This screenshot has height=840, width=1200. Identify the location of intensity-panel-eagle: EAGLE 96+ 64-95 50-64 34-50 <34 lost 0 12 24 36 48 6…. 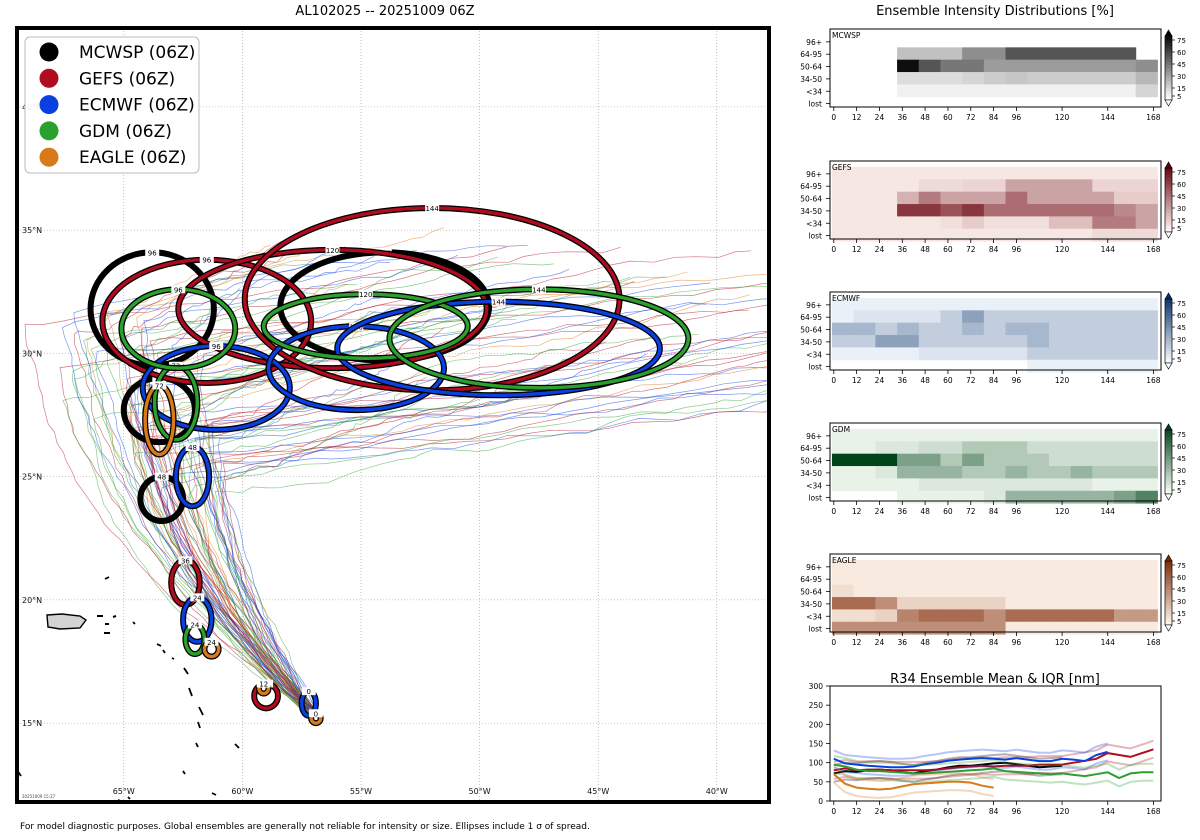
(993, 600).